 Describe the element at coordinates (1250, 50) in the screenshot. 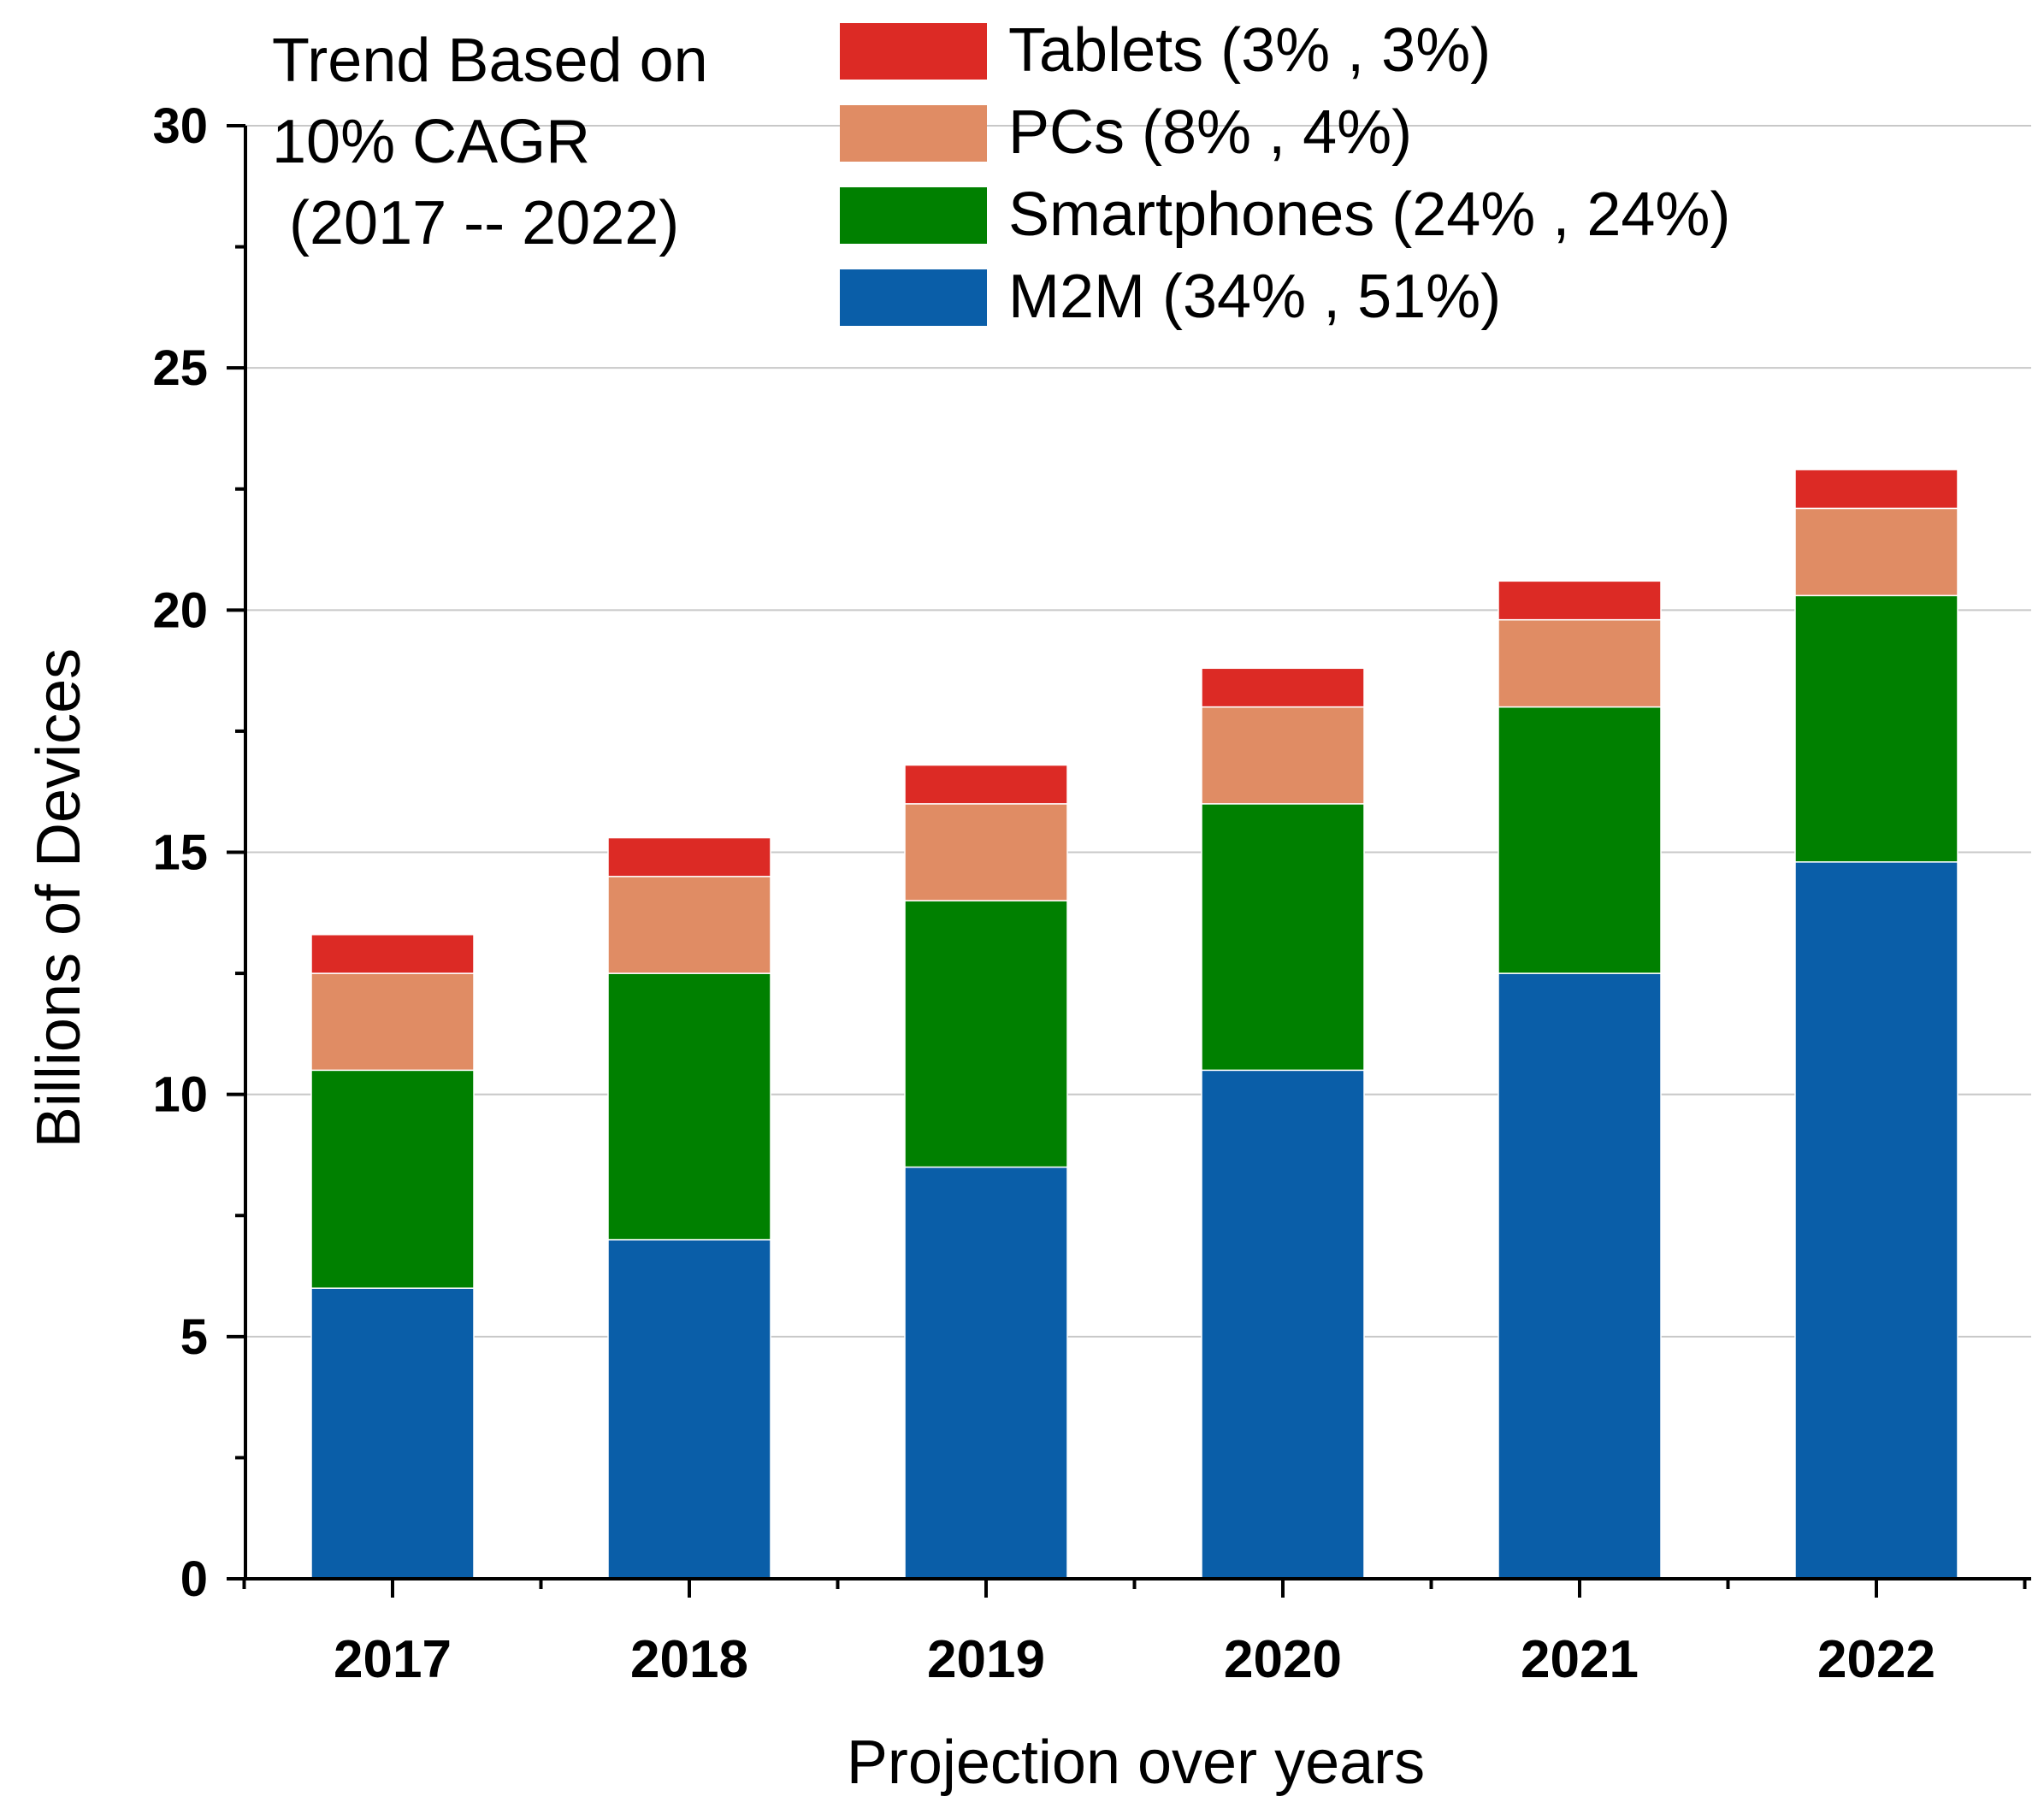

I see `legend-label: Tablets (3% , 3%)` at that location.